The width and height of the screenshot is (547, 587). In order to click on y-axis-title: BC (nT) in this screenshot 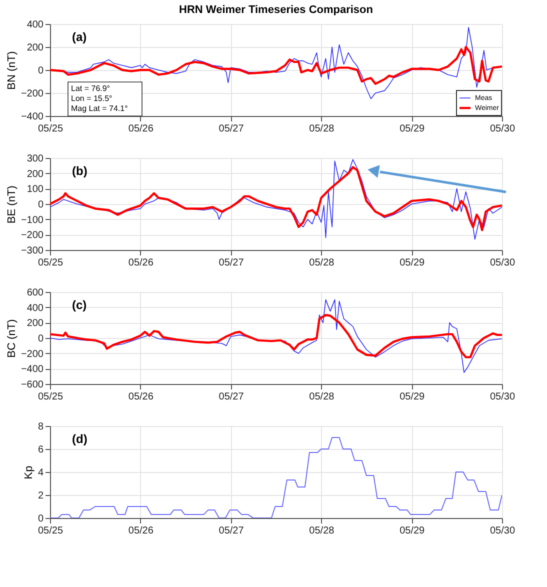, I will do `click(12, 338)`.